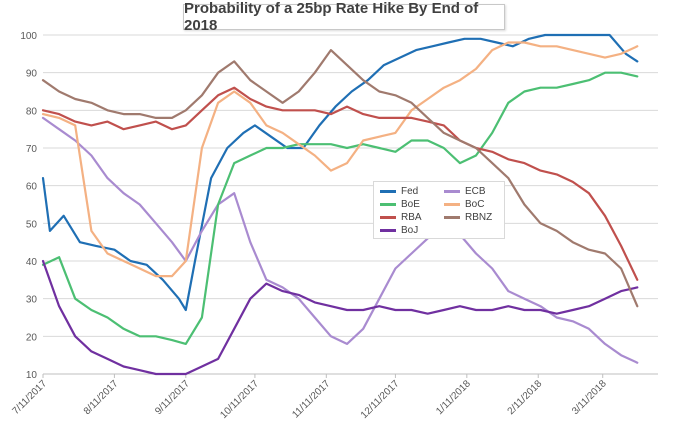 The width and height of the screenshot is (680, 428). I want to click on y-tick-label: 50, so click(32, 224).